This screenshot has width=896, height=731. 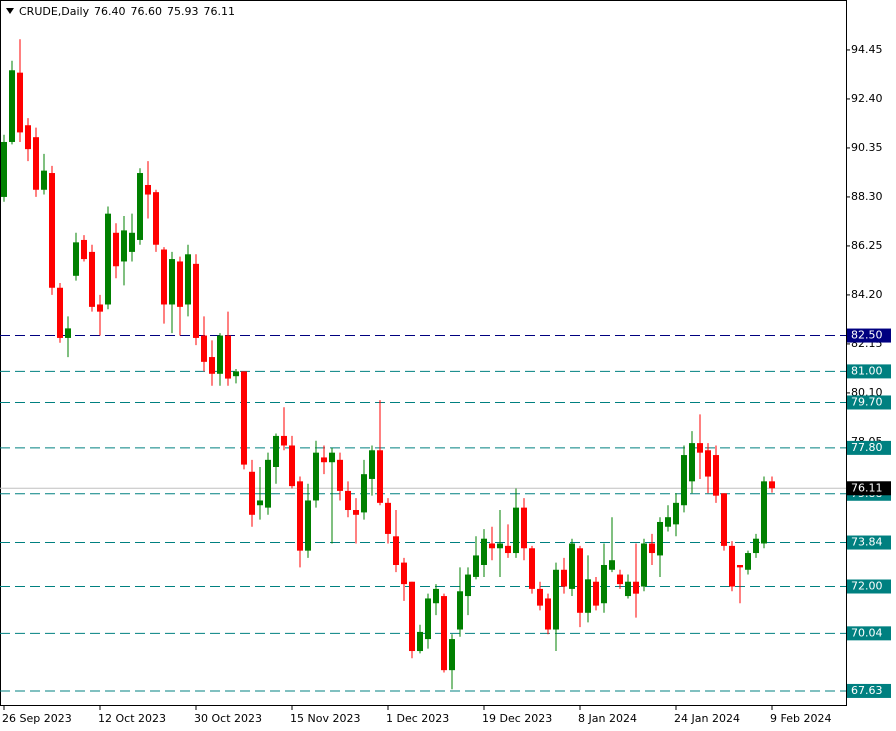 I want to click on level-label: 79.70, so click(x=867, y=401).